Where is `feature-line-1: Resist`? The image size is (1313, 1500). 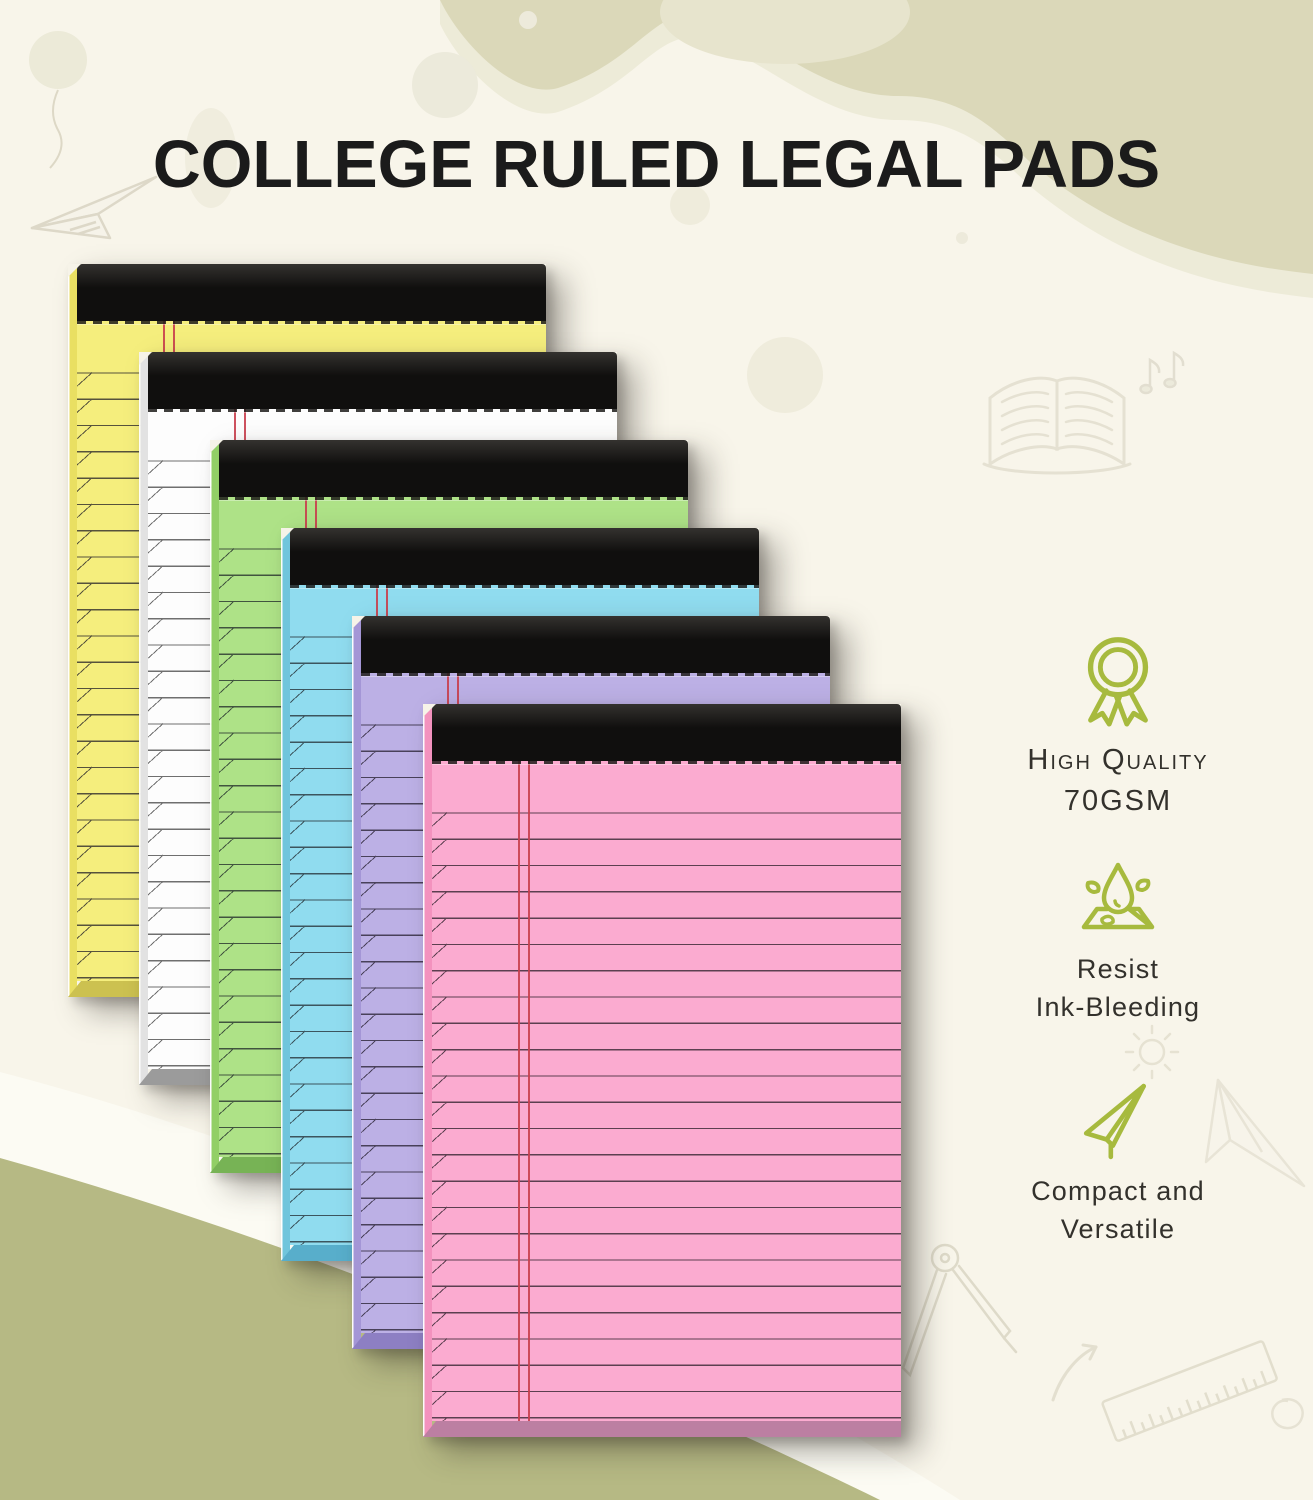 feature-line-1: Resist is located at coordinates (1118, 969).